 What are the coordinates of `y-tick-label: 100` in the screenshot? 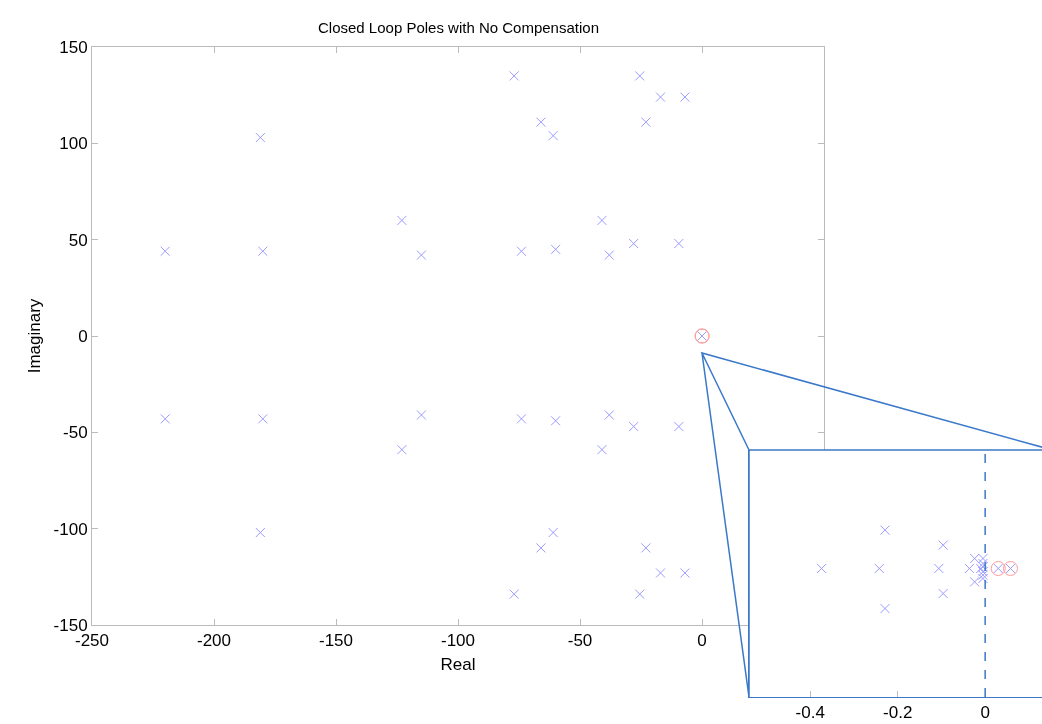 It's located at (73, 144).